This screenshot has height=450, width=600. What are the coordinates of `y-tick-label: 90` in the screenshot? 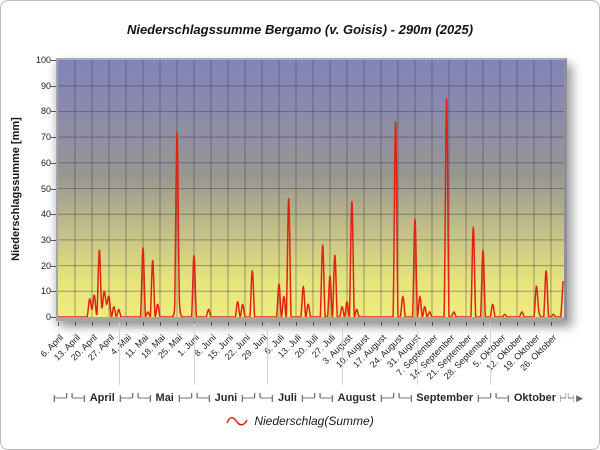 It's located at (45, 85).